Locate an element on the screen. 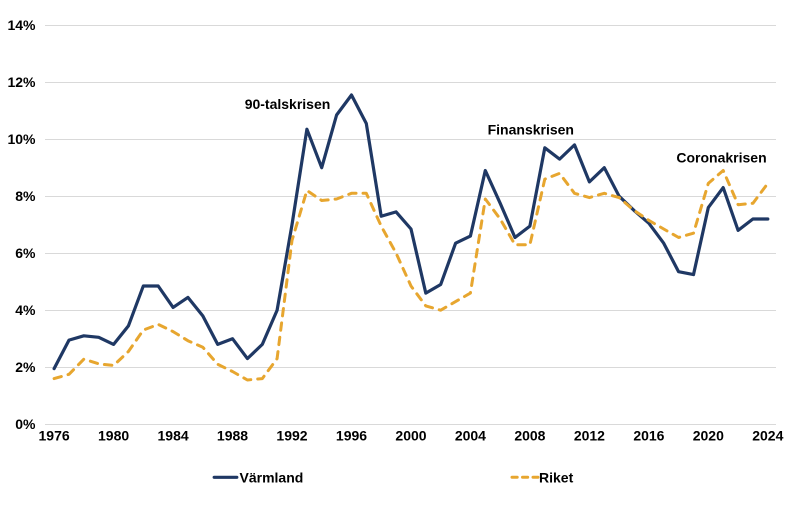 The width and height of the screenshot is (799, 509). svg-text: 90-talskrisen is located at coordinates (288, 104).